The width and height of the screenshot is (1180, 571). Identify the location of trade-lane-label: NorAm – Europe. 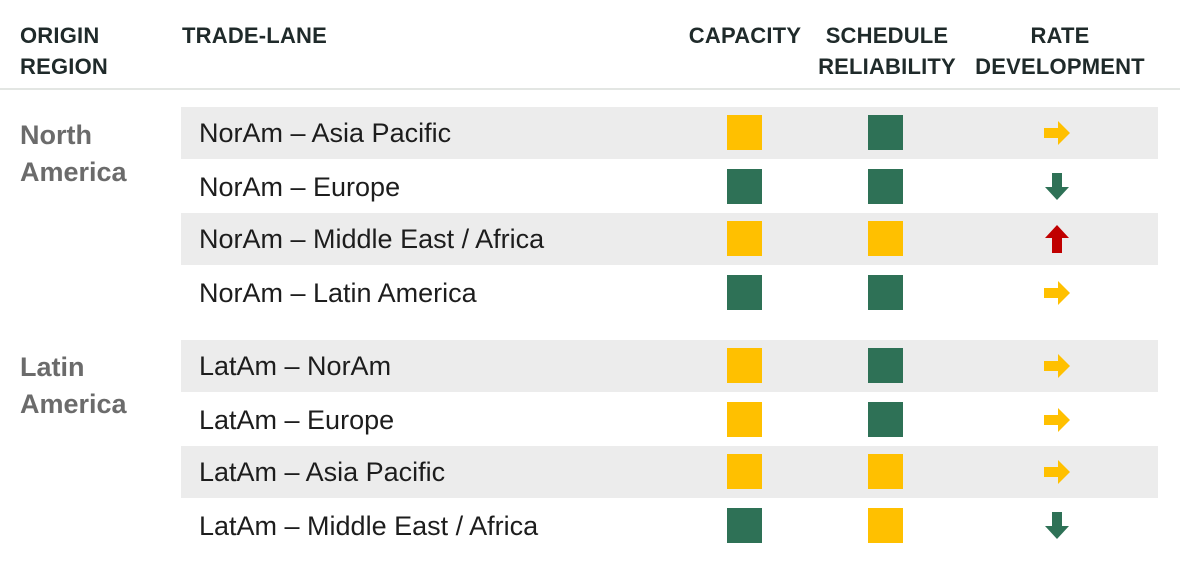
(300, 187).